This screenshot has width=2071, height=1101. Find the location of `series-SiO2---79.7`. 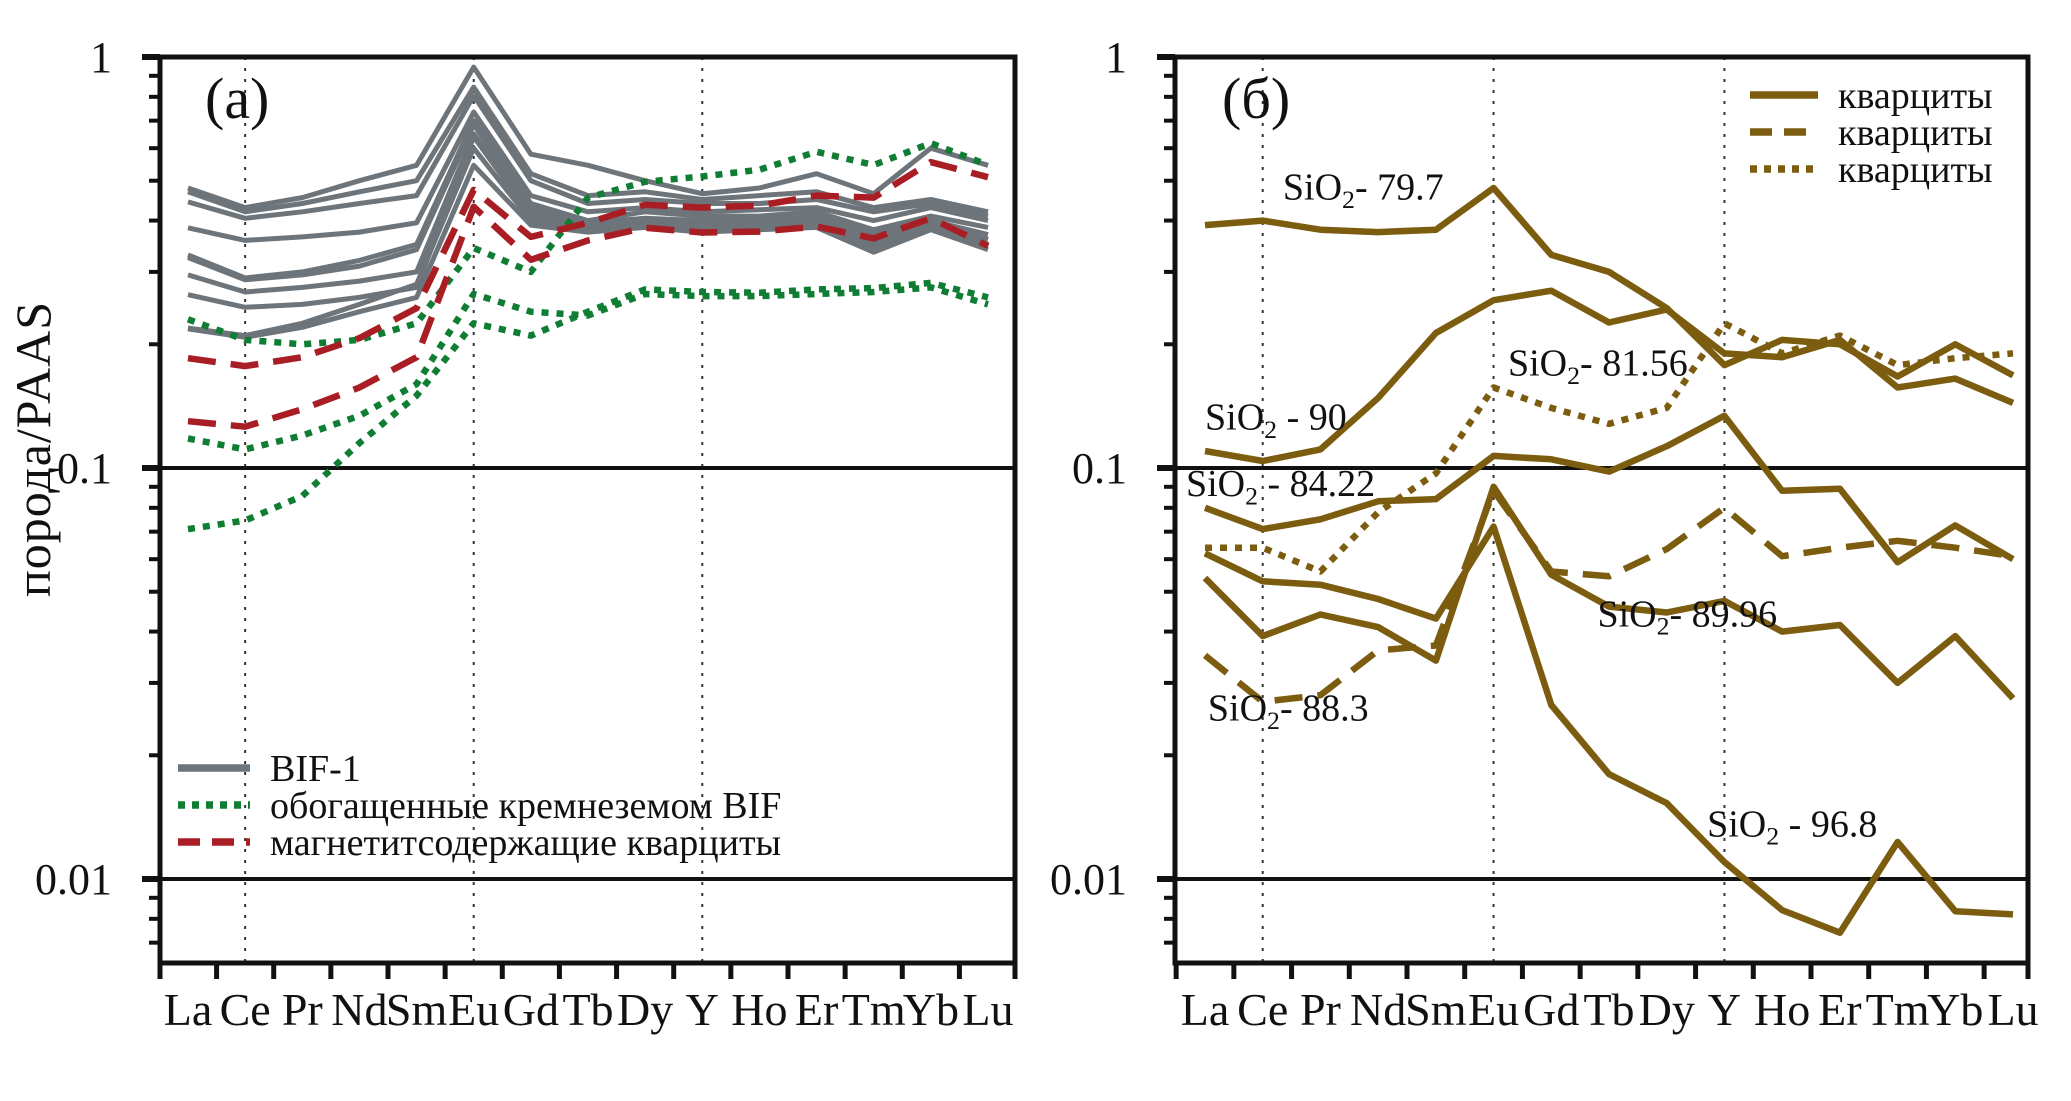

series-SiO2---79.7 is located at coordinates (1609, 282).